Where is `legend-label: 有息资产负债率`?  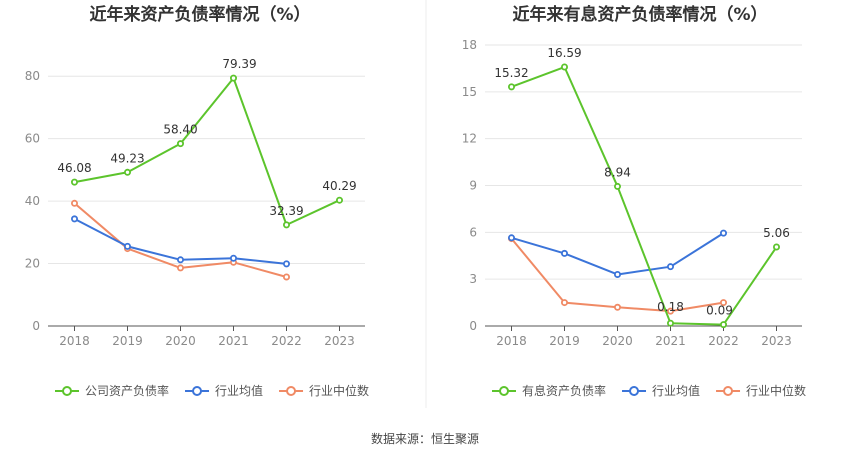
legend-label: 有息资产负债率 is located at coordinates (564, 390).